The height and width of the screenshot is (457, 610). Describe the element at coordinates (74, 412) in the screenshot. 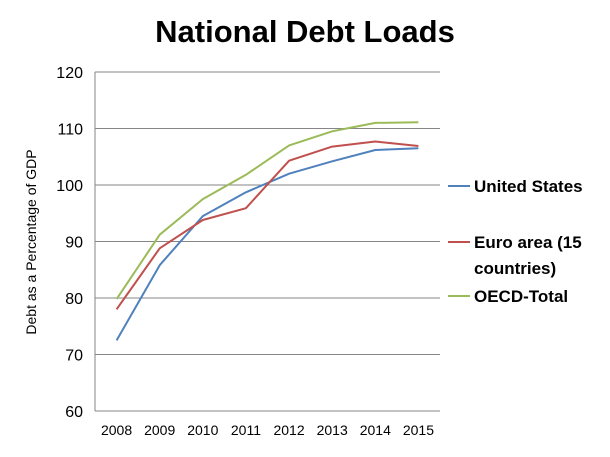

I see `y-tick-label: 60` at that location.